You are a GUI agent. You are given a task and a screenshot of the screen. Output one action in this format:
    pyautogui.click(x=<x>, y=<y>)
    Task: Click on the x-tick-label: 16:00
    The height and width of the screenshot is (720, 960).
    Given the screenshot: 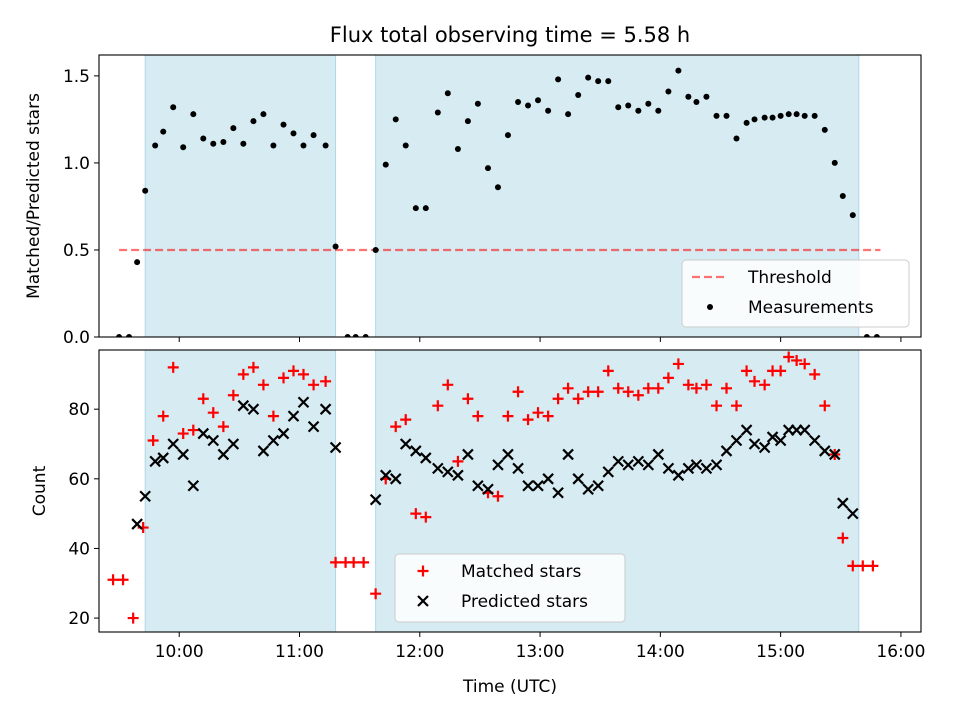 What is the action you would take?
    pyautogui.click(x=900, y=652)
    